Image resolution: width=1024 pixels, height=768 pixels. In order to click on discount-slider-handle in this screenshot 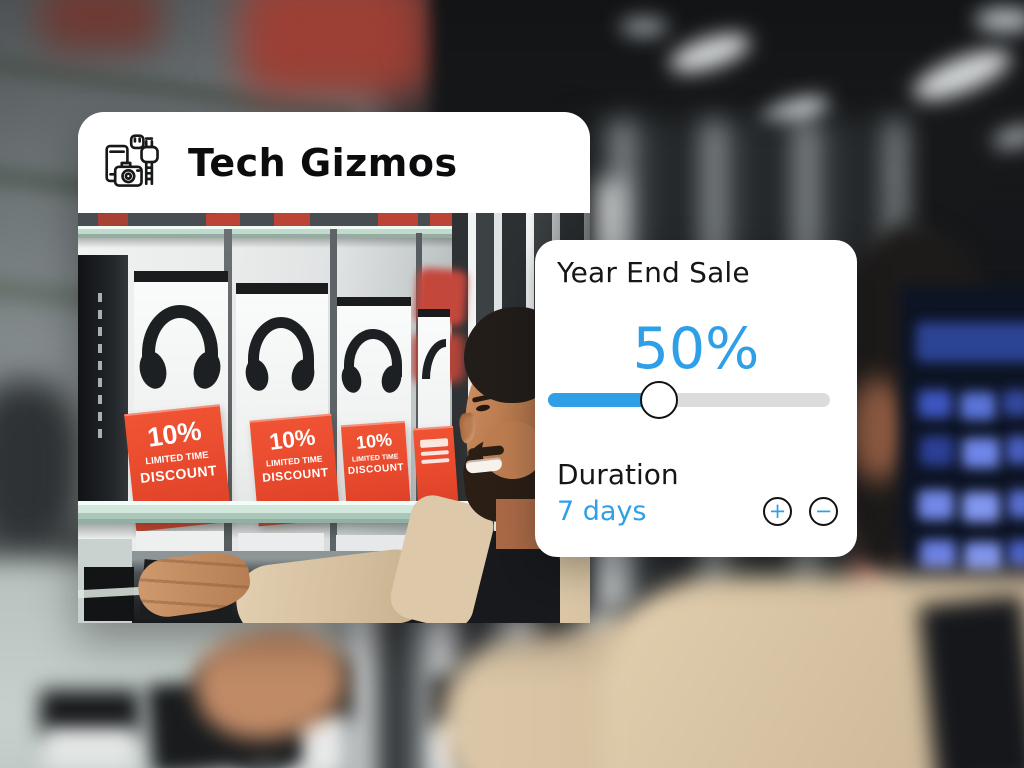, I will do `click(659, 400)`.